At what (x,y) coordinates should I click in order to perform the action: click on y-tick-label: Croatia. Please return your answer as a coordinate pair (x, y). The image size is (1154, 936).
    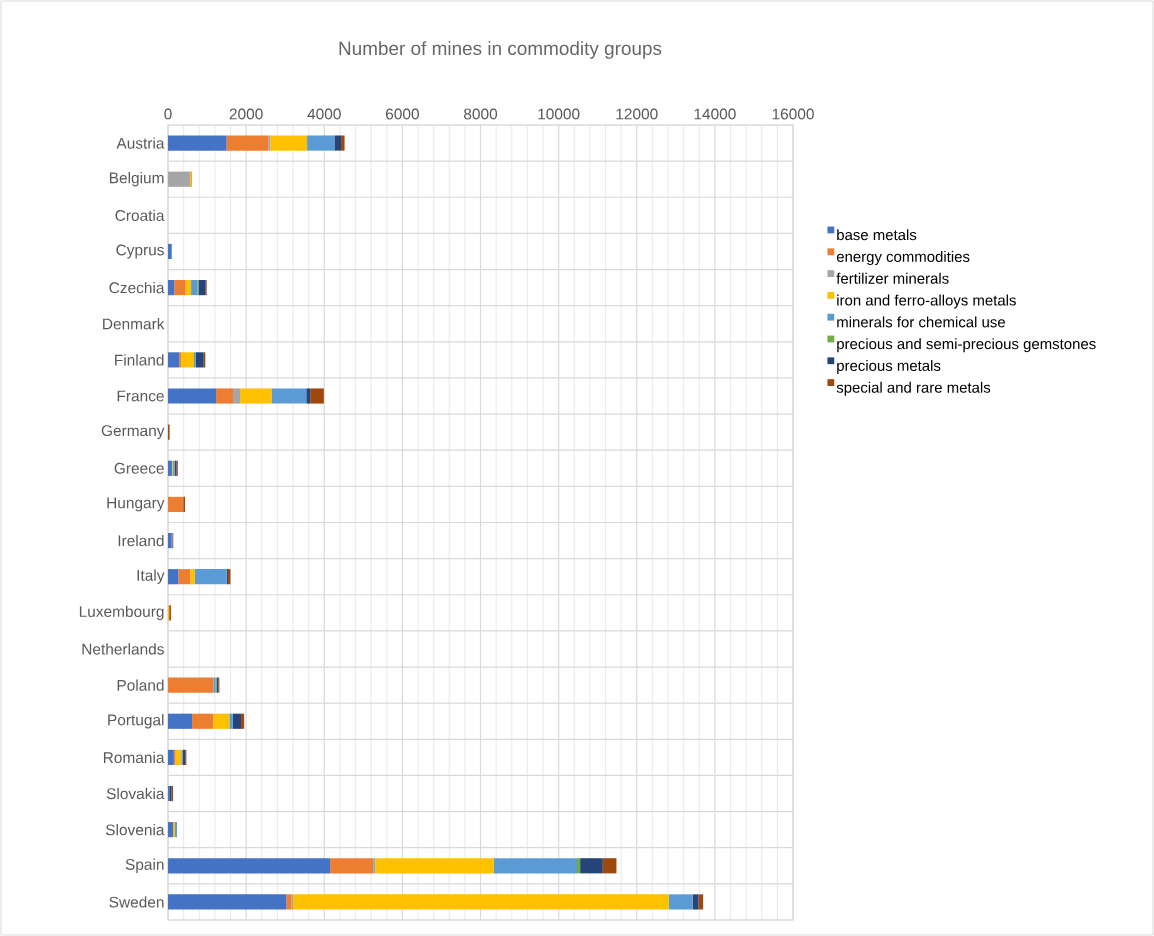
    Looking at the image, I should click on (140, 215).